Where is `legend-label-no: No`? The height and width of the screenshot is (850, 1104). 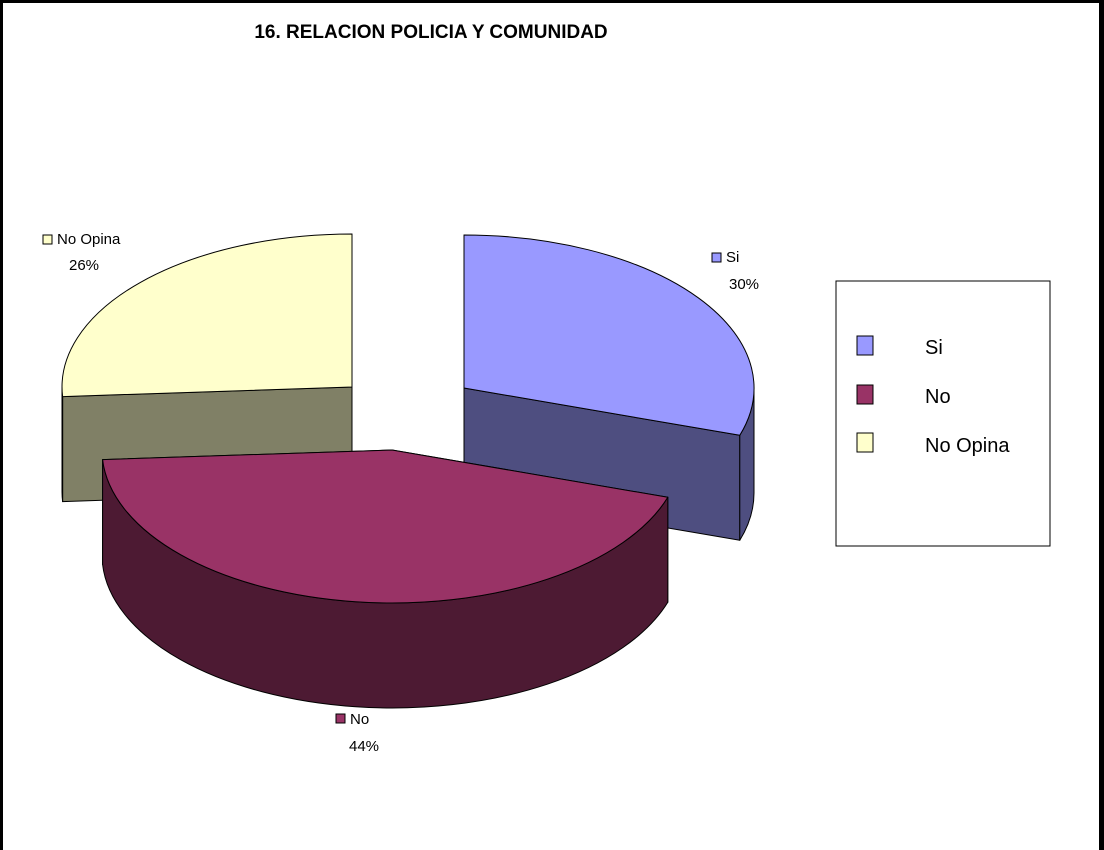 legend-label-no: No is located at coordinates (938, 397).